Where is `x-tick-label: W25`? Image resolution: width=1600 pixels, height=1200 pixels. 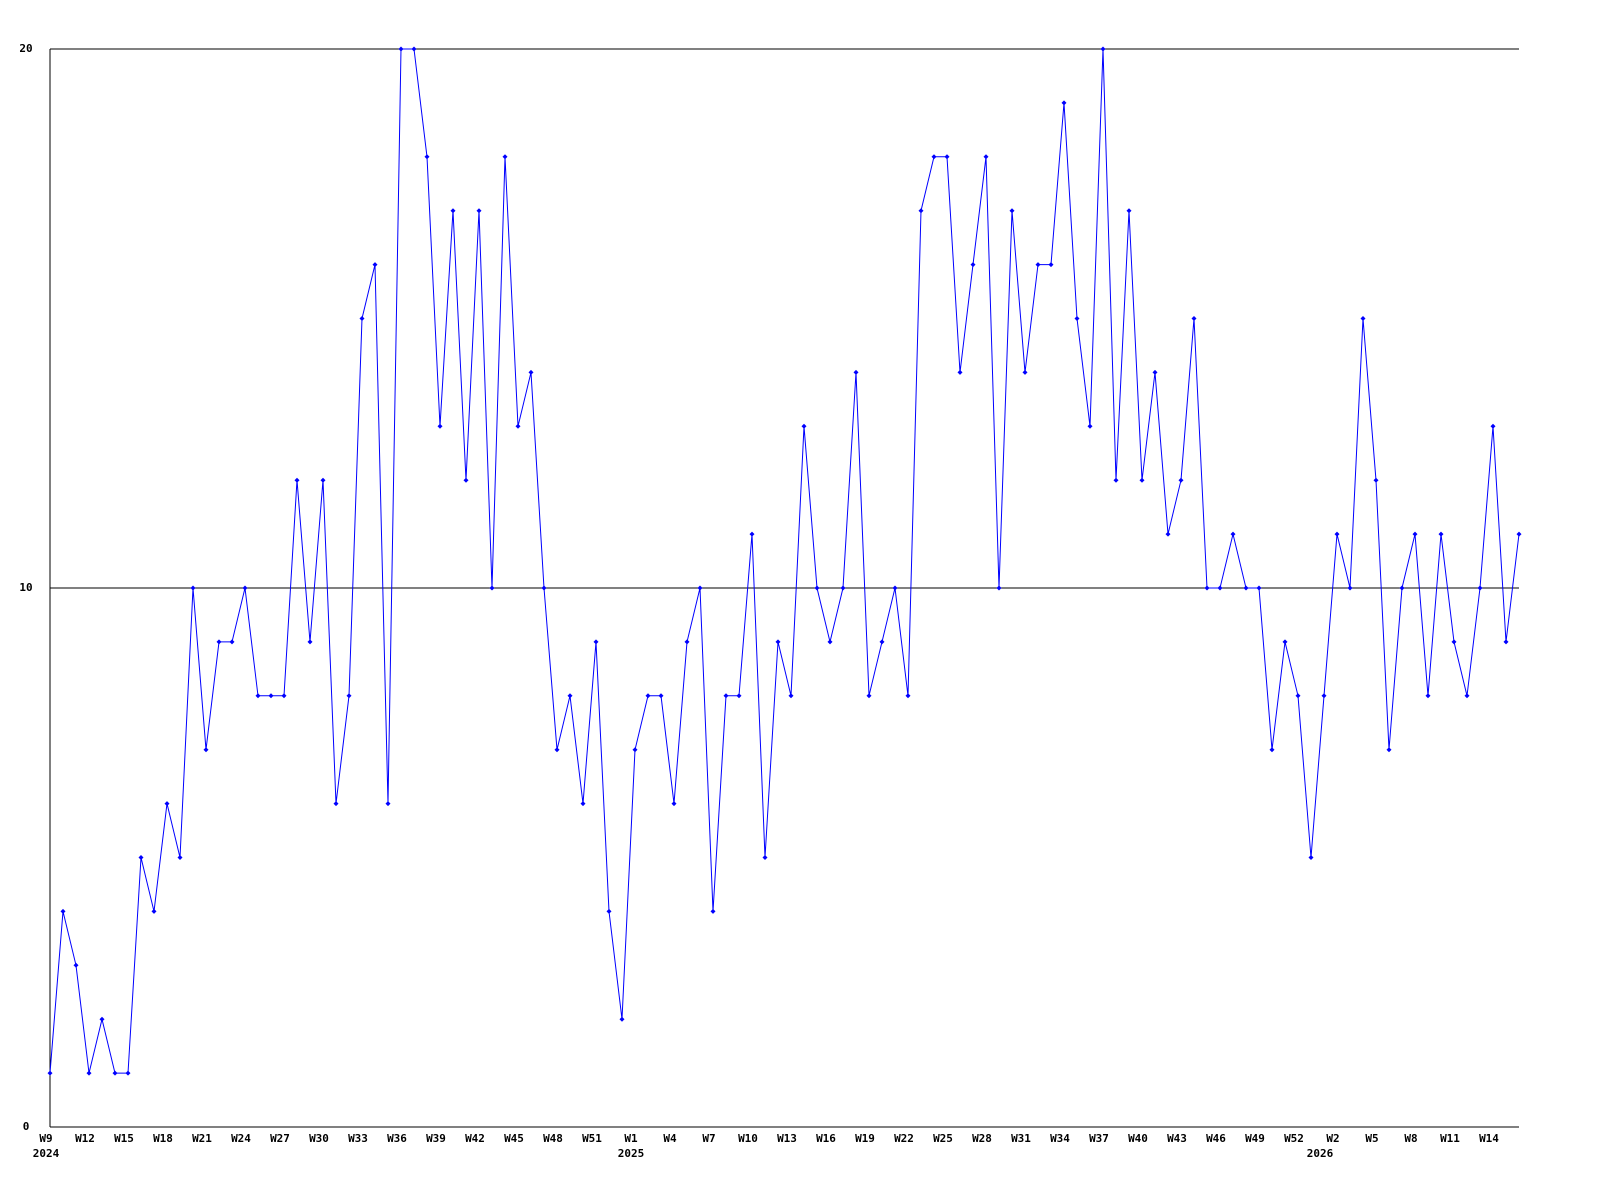 x-tick-label: W25 is located at coordinates (943, 1138).